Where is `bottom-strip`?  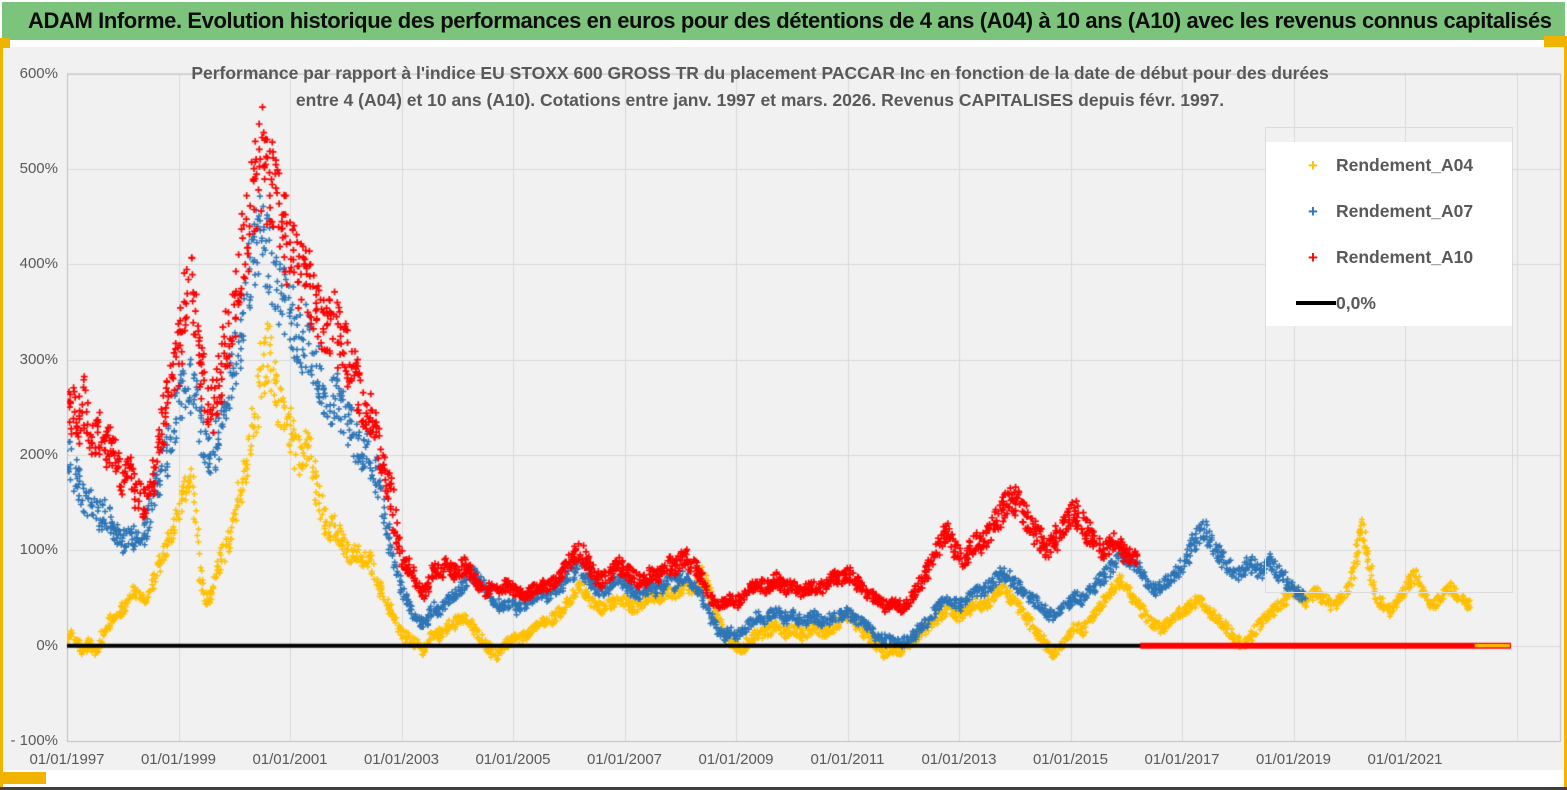
bottom-strip is located at coordinates (783, 778).